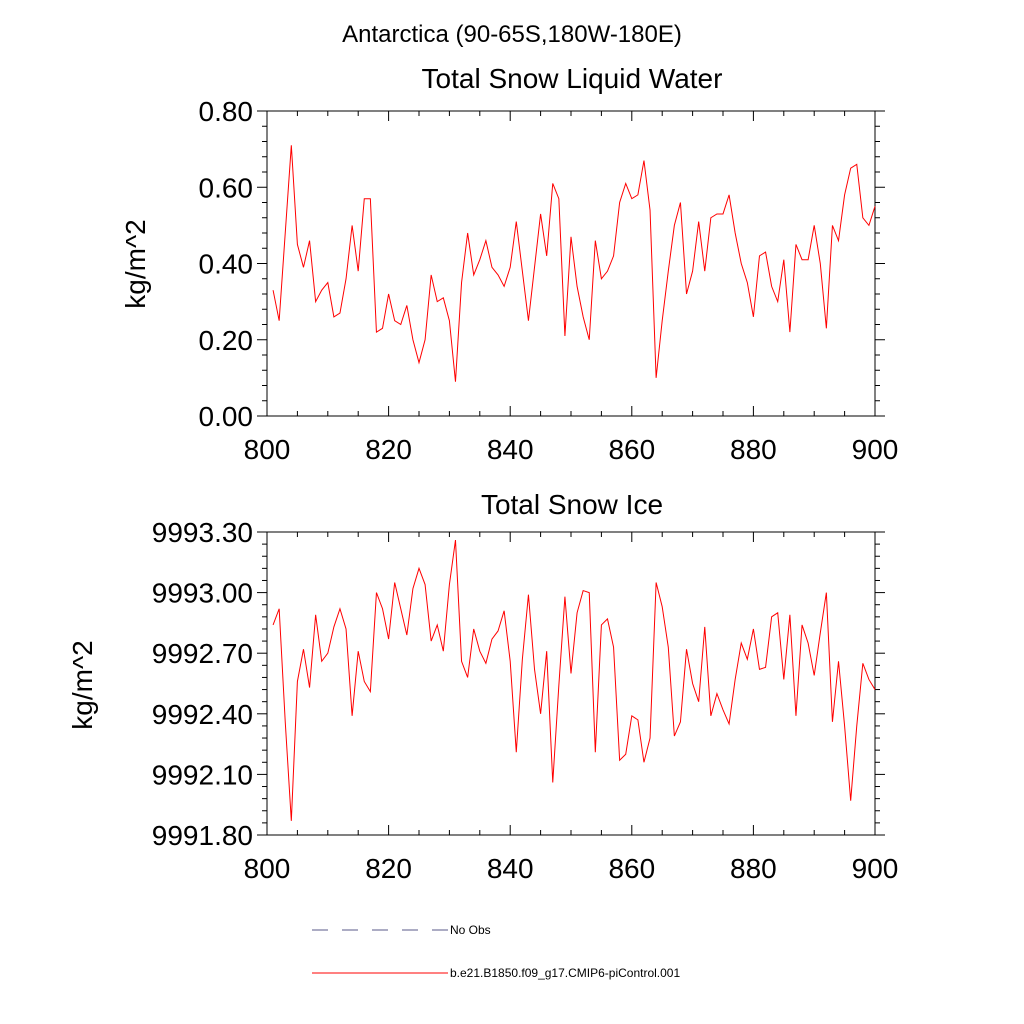 Image resolution: width=1024 pixels, height=1024 pixels. Describe the element at coordinates (226, 187) in the screenshot. I see `y-tick-label: 0.60` at that location.